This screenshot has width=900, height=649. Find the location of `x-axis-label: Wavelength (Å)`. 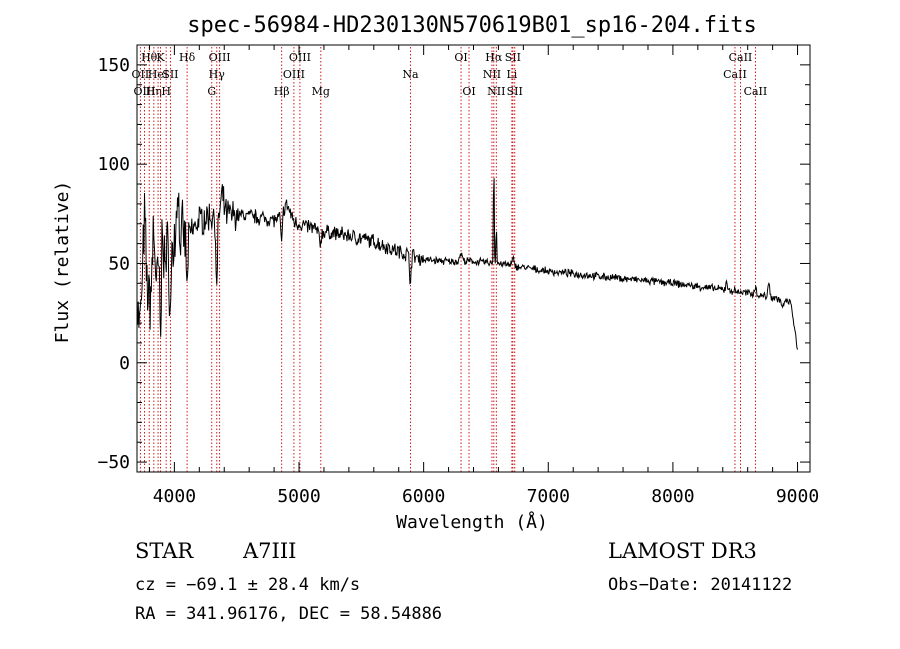

x-axis-label: Wavelength (Å) is located at coordinates (472, 522).